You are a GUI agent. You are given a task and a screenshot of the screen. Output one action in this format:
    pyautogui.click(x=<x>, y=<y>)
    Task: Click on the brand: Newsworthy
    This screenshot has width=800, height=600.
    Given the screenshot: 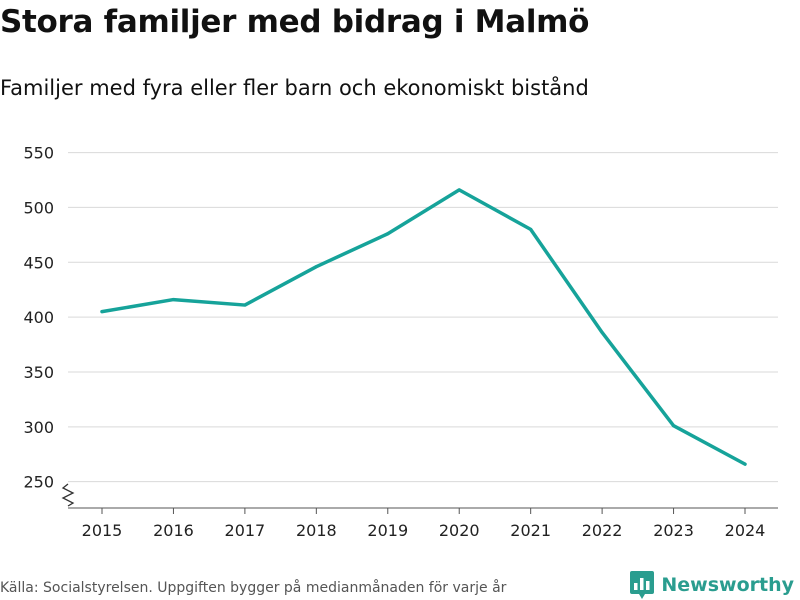 What is the action you would take?
    pyautogui.click(x=711, y=585)
    